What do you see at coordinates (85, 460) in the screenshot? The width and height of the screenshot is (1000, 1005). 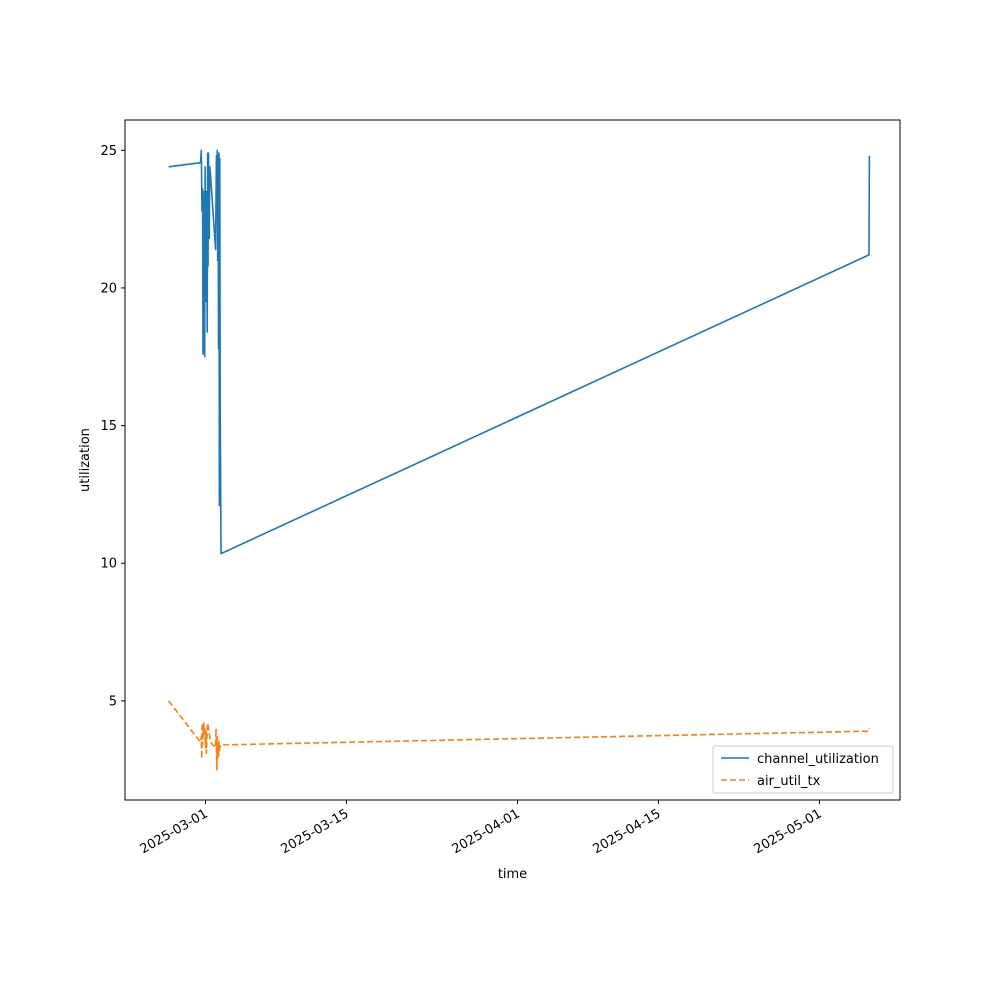 I see `y-axis-label: utilization` at bounding box center [85, 460].